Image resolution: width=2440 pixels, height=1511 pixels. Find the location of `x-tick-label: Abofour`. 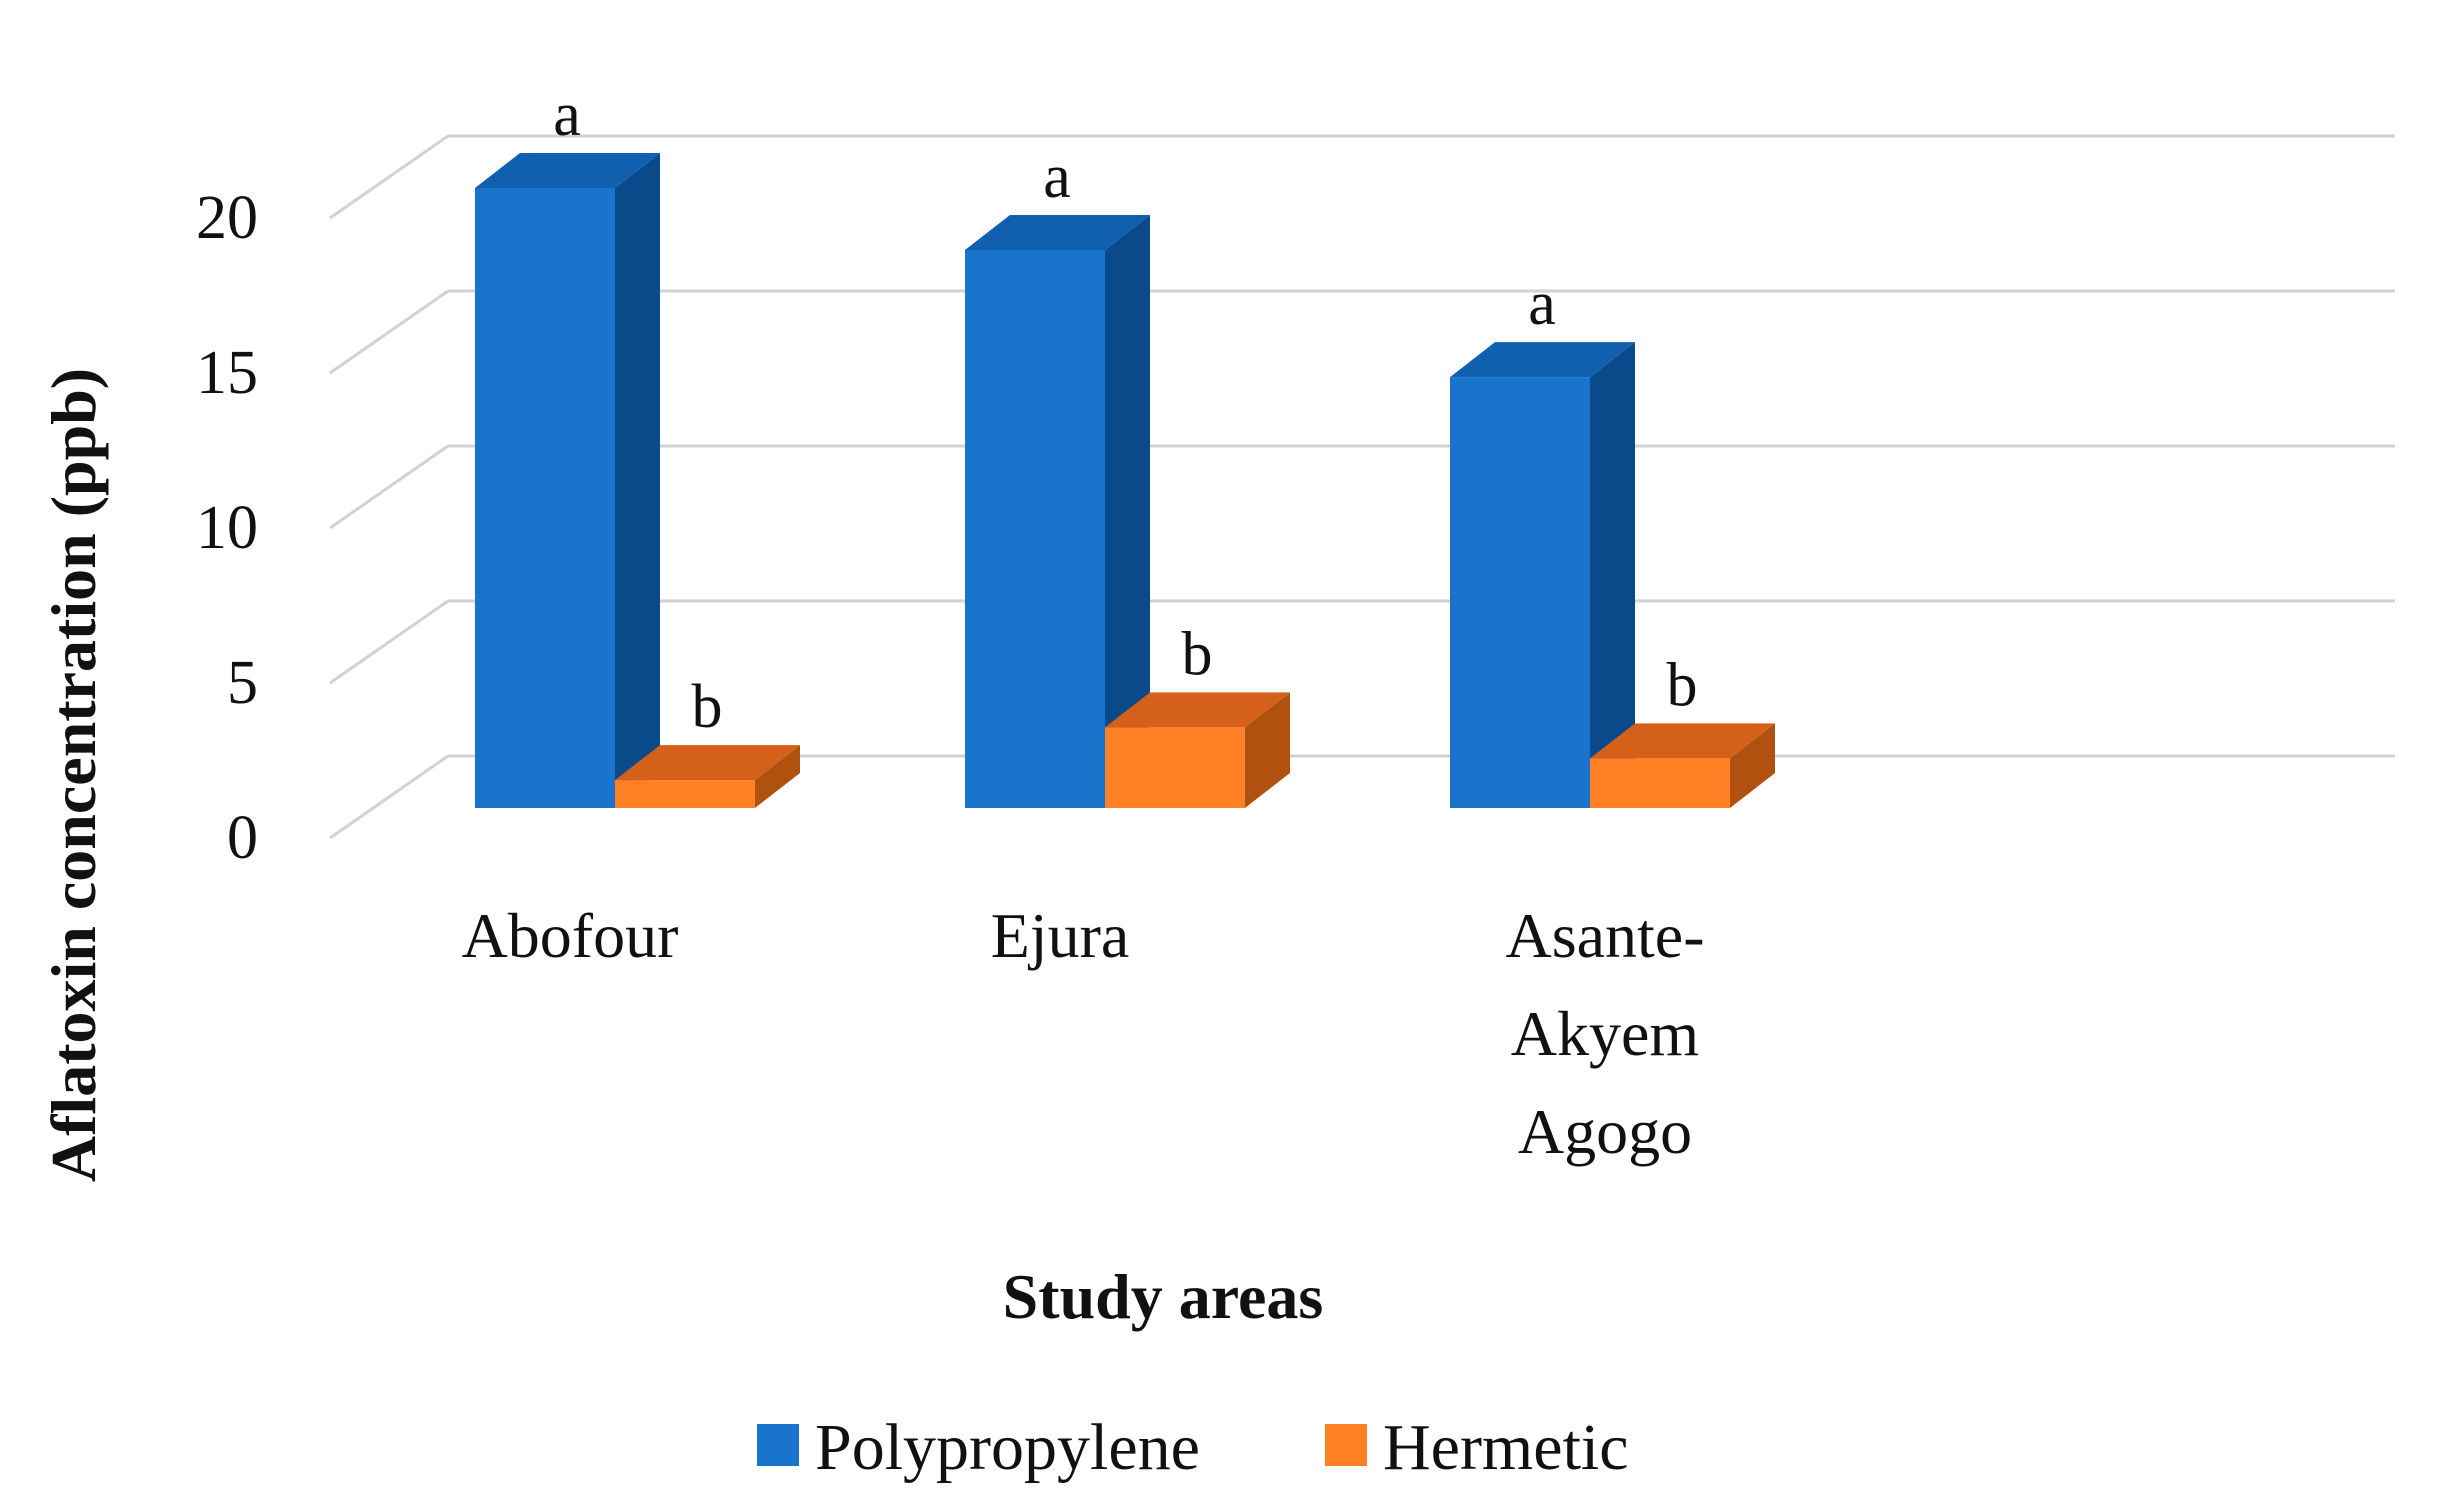

x-tick-label: Abofour is located at coordinates (570, 935).